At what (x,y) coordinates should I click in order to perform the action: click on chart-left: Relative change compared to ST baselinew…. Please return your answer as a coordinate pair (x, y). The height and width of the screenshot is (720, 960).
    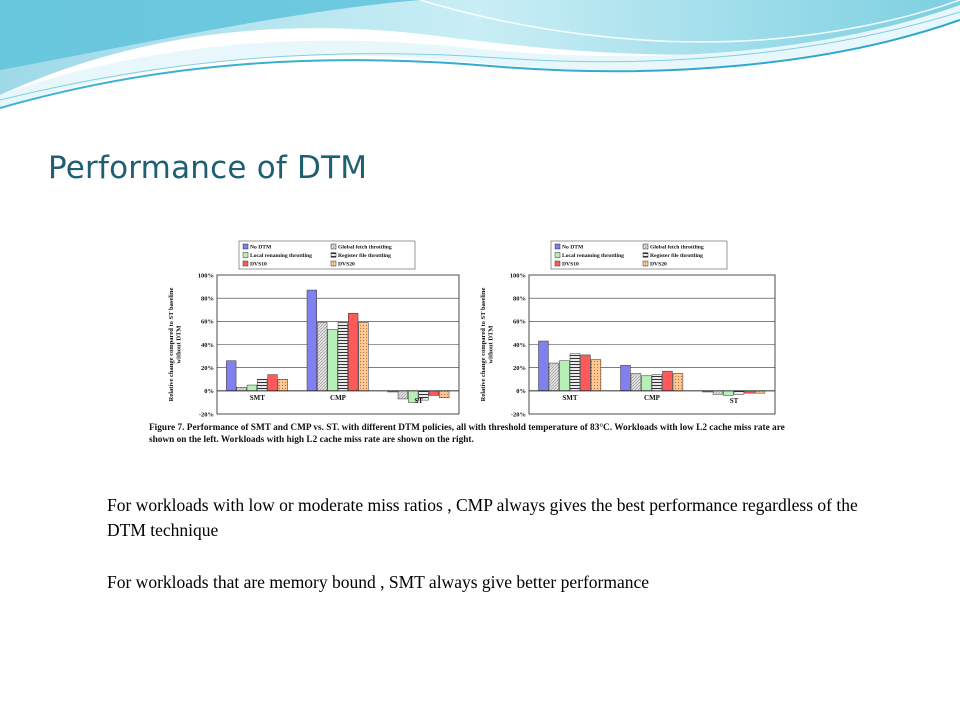
    Looking at the image, I should click on (314, 329).